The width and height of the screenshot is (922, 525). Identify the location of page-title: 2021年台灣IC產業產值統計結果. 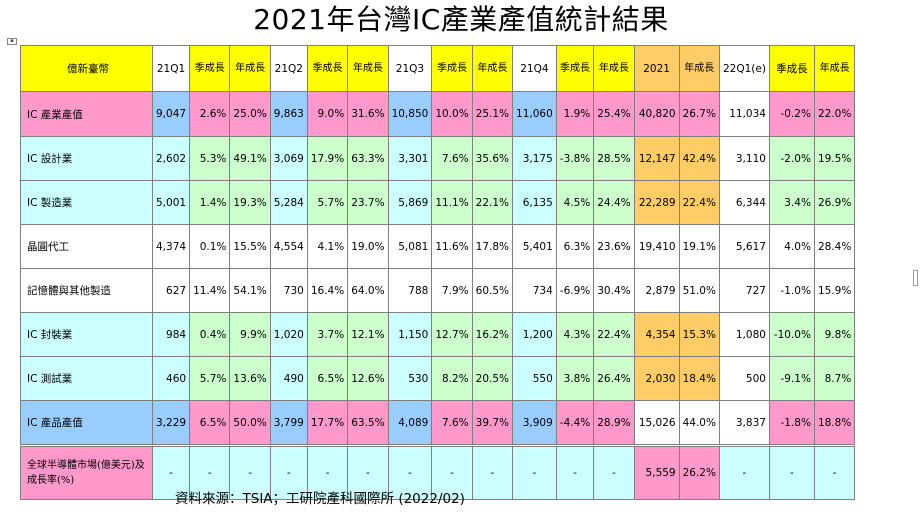
(461, 19).